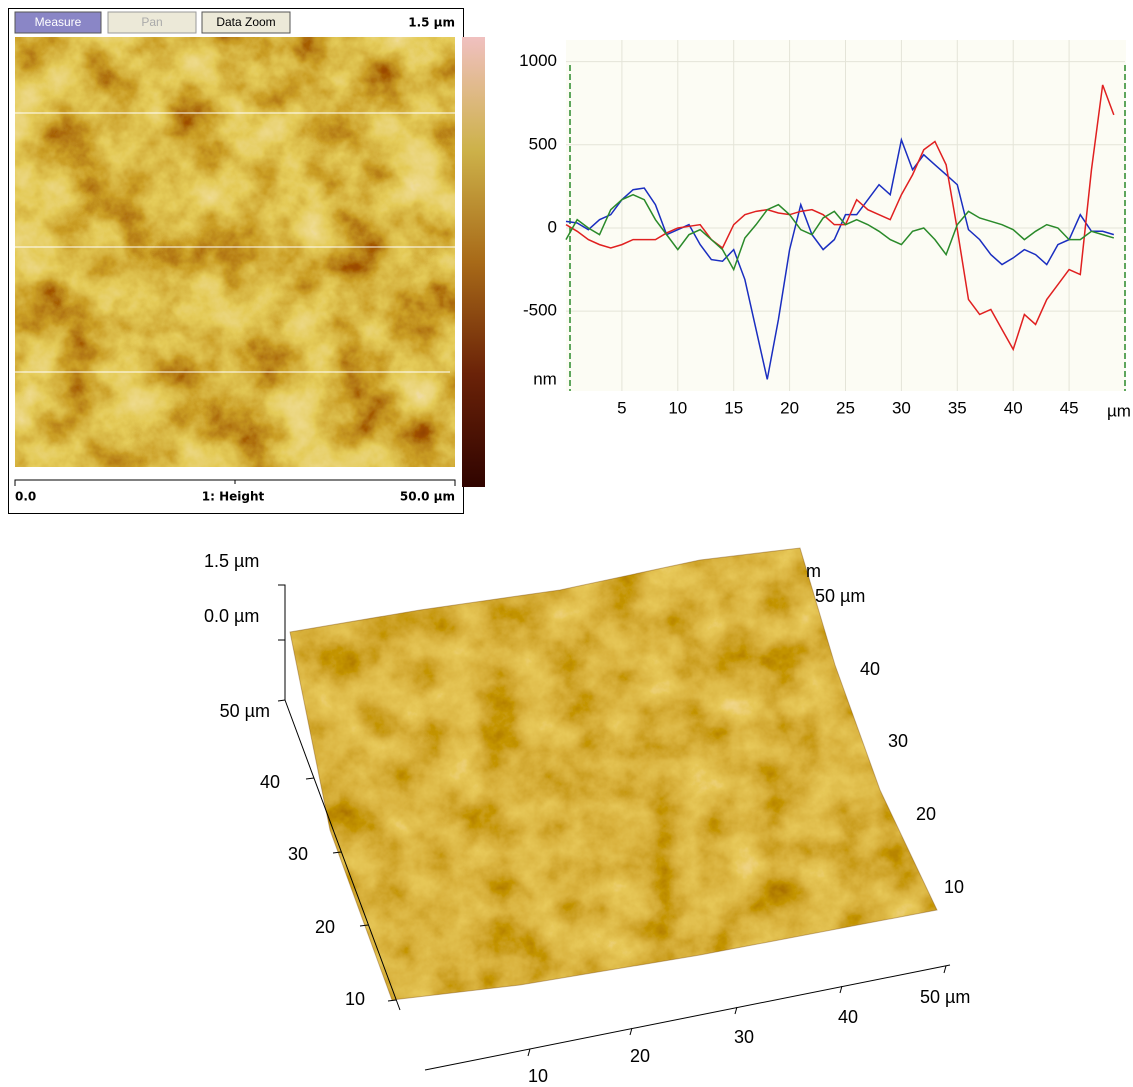  I want to click on x-tick-label: 20, so click(789, 407).